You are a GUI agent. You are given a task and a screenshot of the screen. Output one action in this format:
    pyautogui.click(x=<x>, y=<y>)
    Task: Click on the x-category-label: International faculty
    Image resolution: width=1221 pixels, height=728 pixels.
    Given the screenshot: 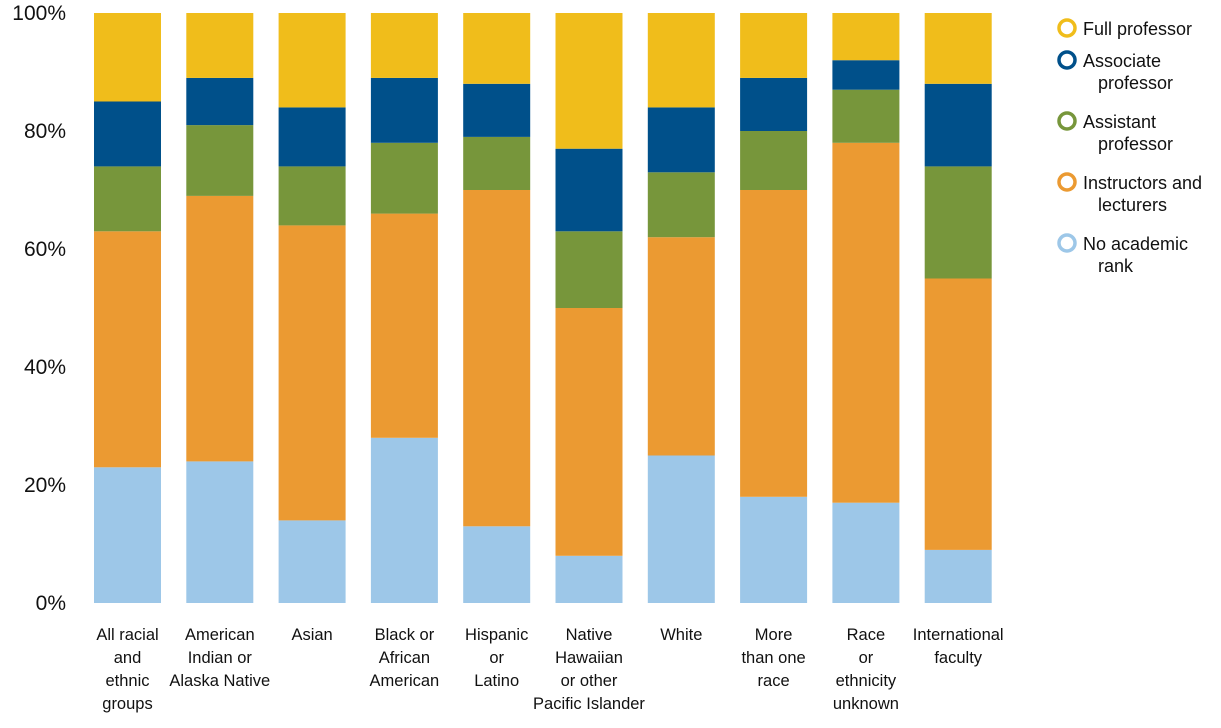 What is the action you would take?
    pyautogui.click(x=958, y=646)
    